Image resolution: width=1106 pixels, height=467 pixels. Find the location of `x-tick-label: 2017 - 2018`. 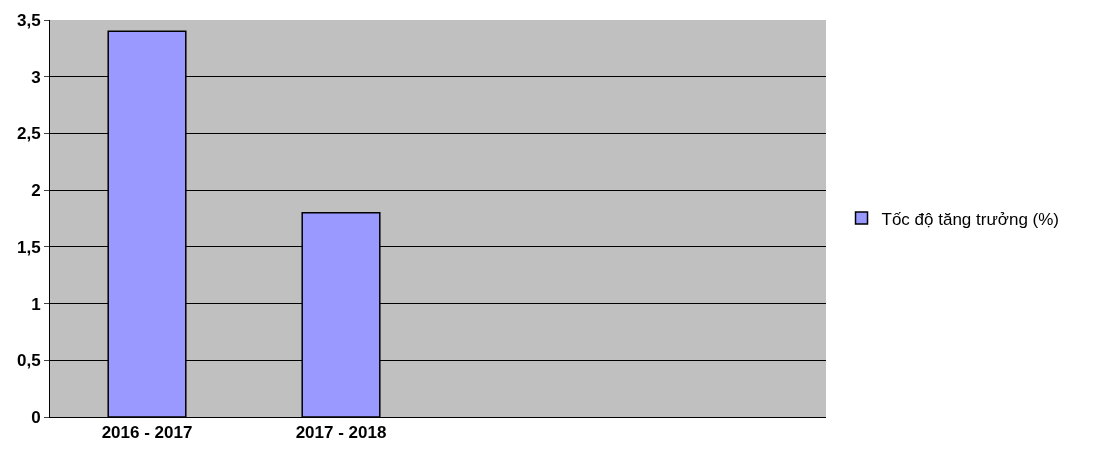

x-tick-label: 2017 - 2018 is located at coordinates (341, 433).